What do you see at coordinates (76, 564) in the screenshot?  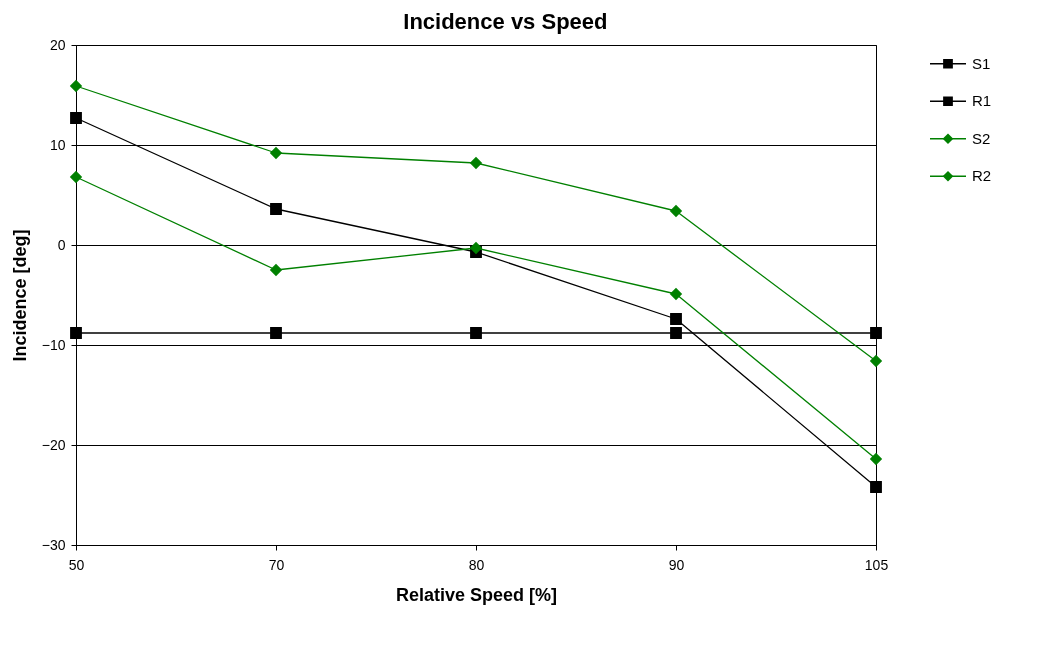 I see `x-tick-label: 50` at bounding box center [76, 564].